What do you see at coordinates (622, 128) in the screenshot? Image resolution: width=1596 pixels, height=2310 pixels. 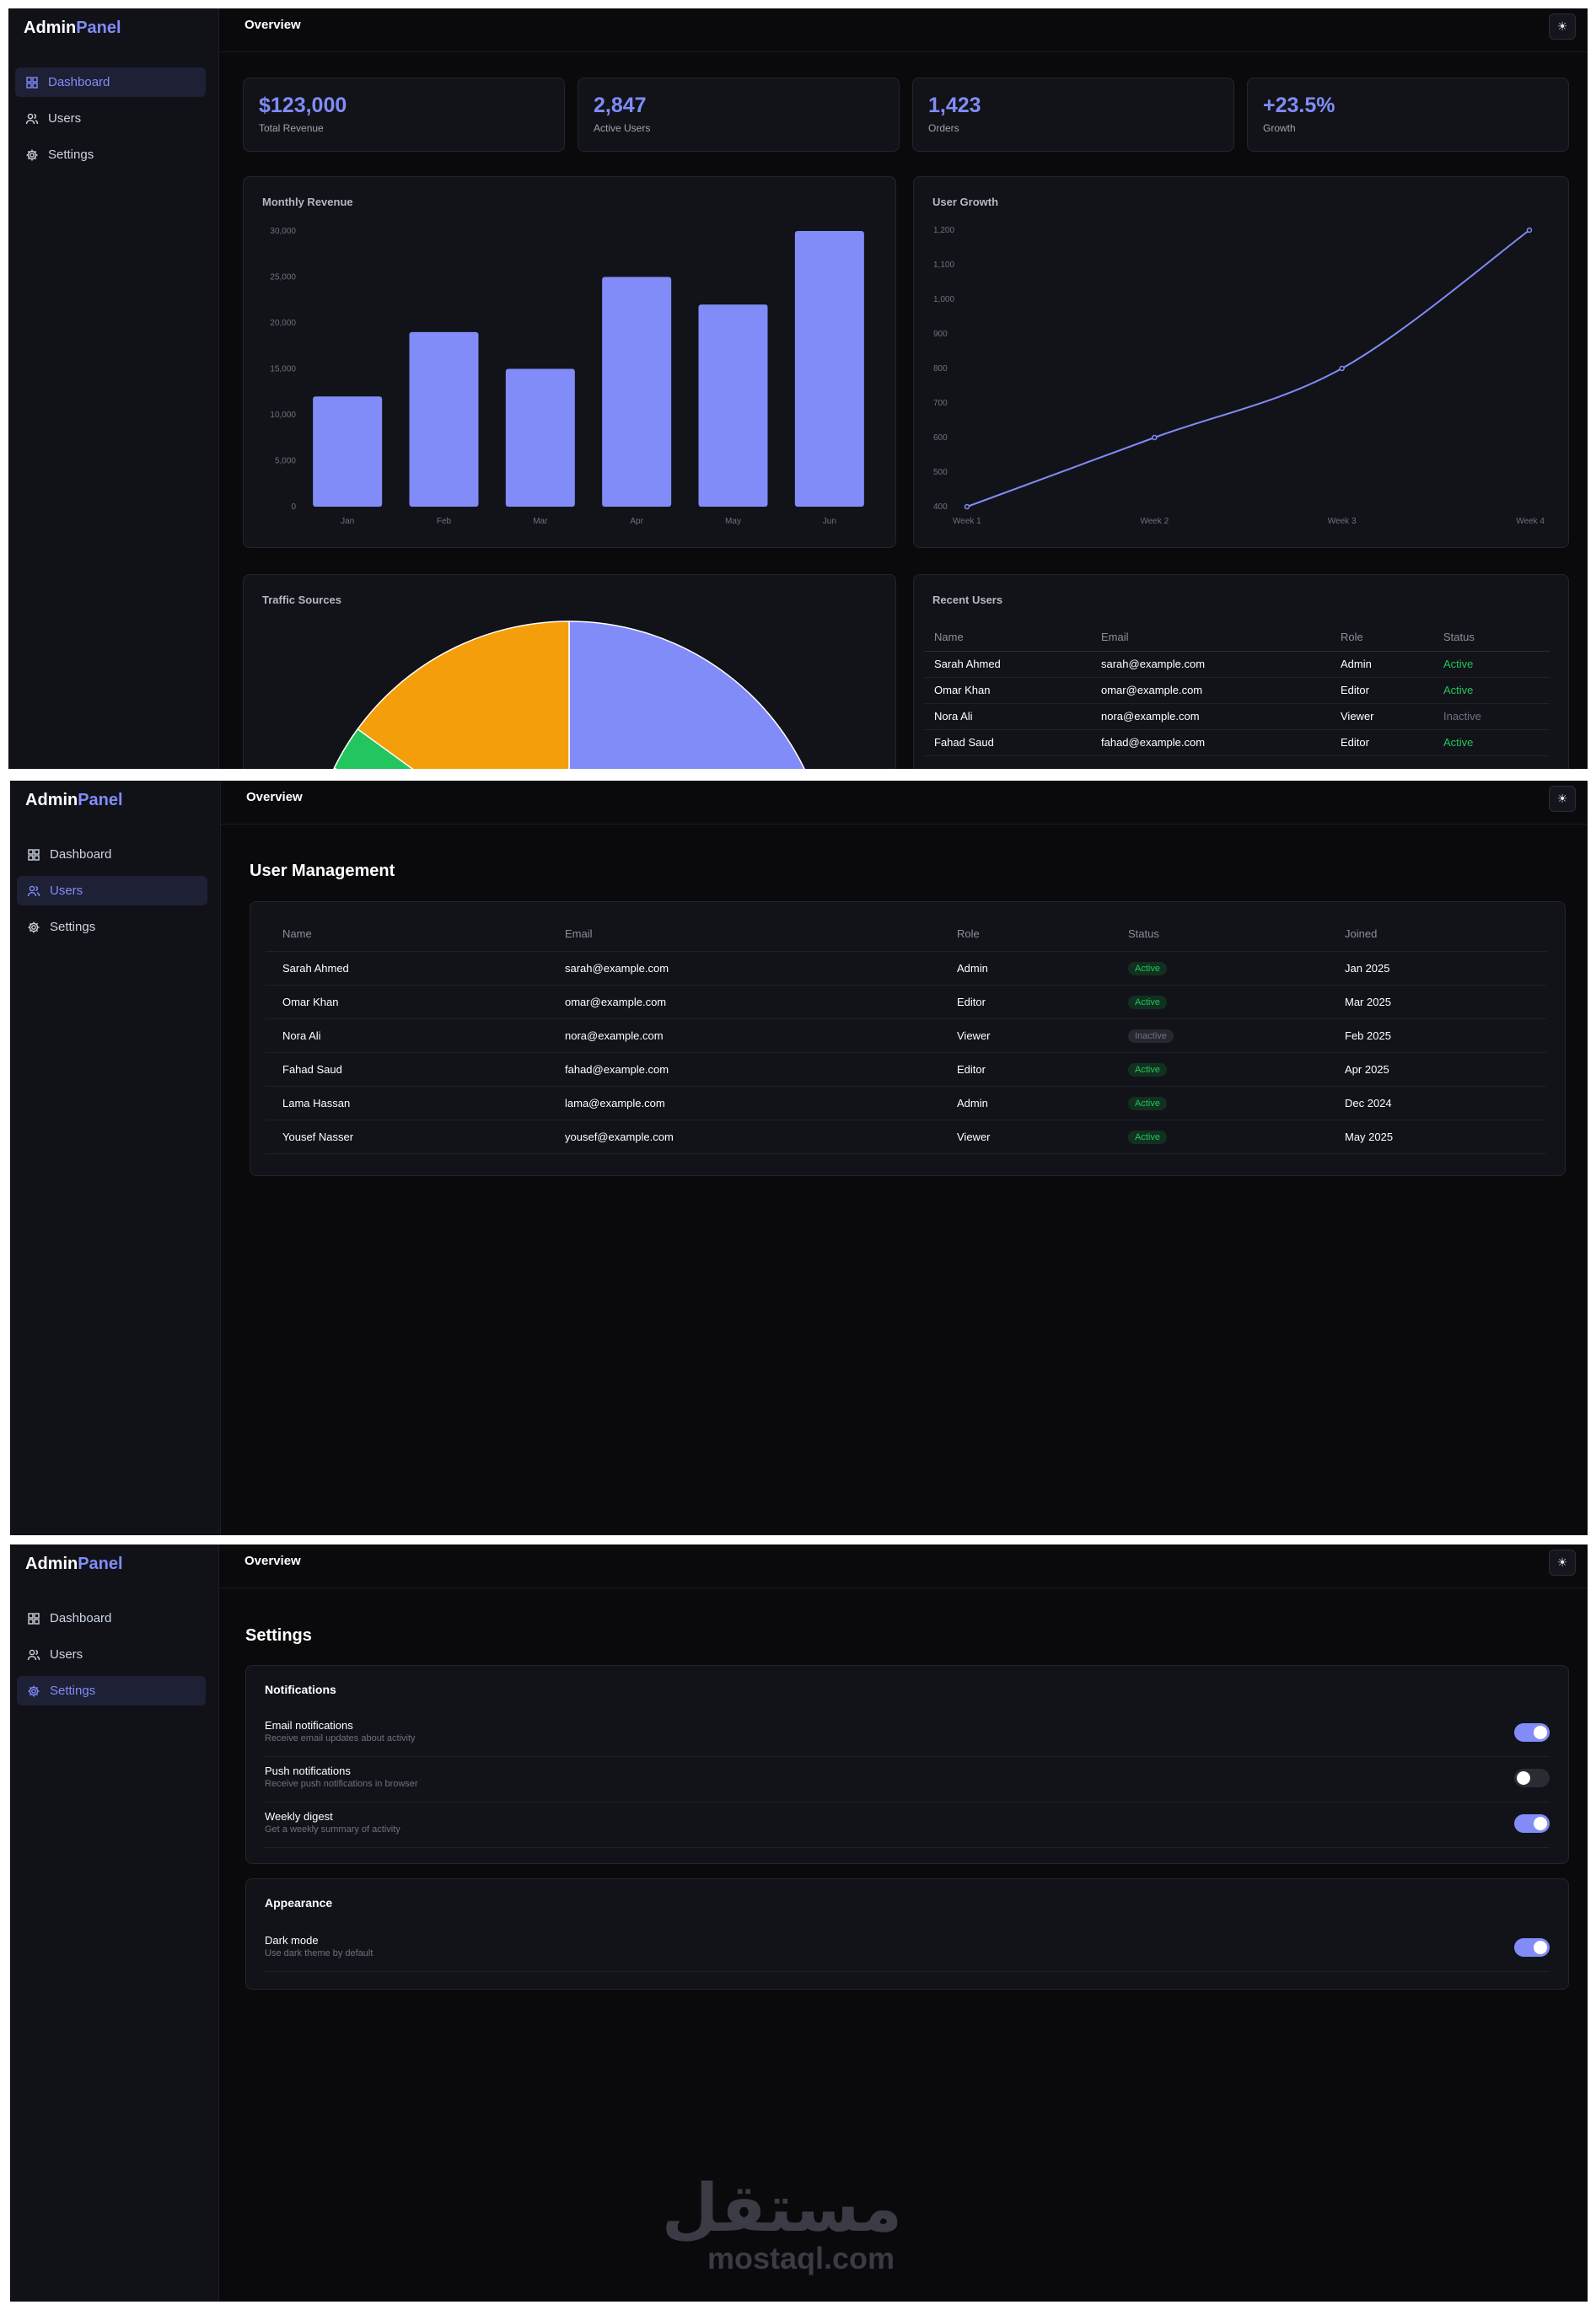 I see `stat-label: Active Users` at bounding box center [622, 128].